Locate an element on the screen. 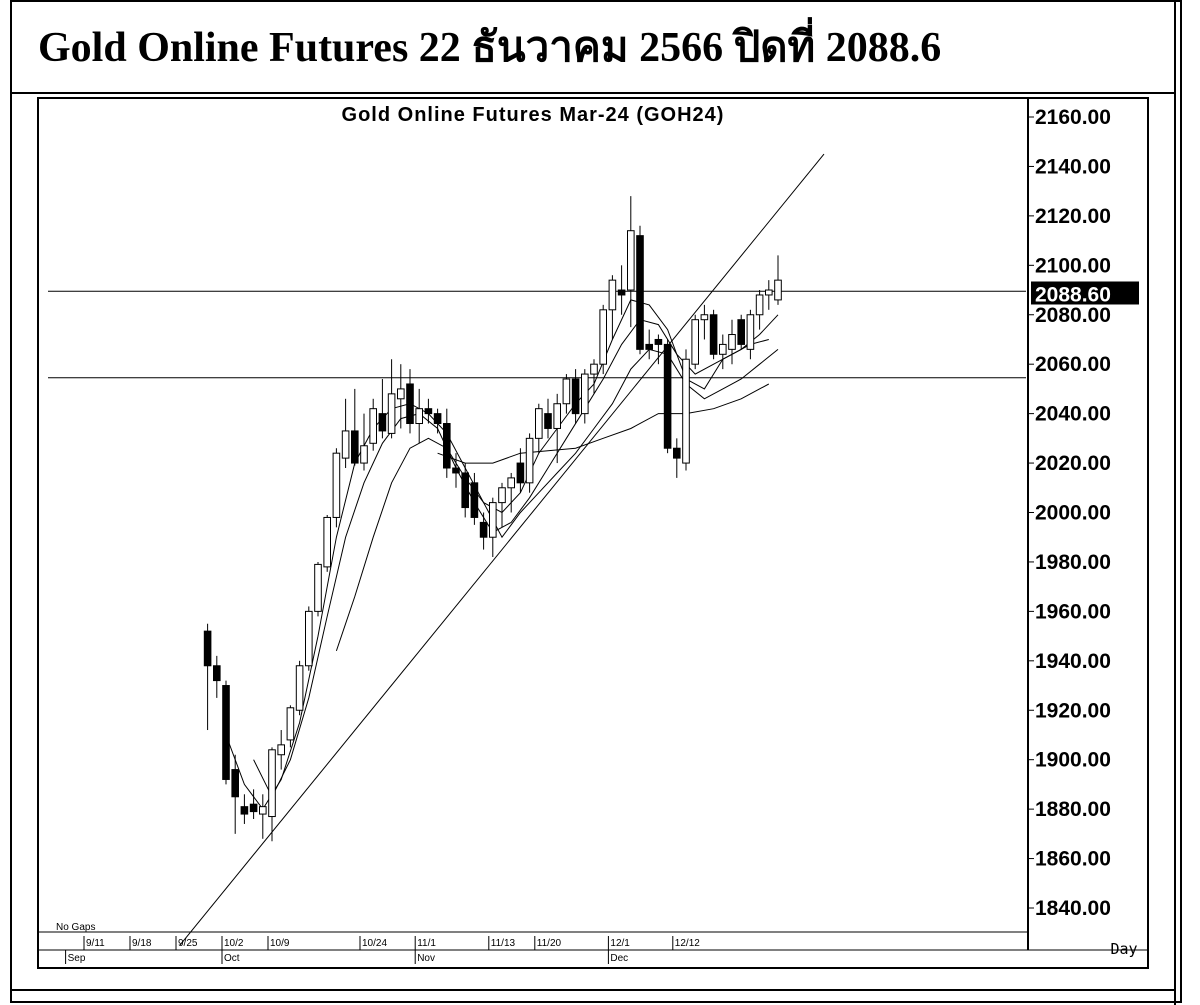 The width and height of the screenshot is (1200, 1005). date-label: 10/2 is located at coordinates (234, 943).